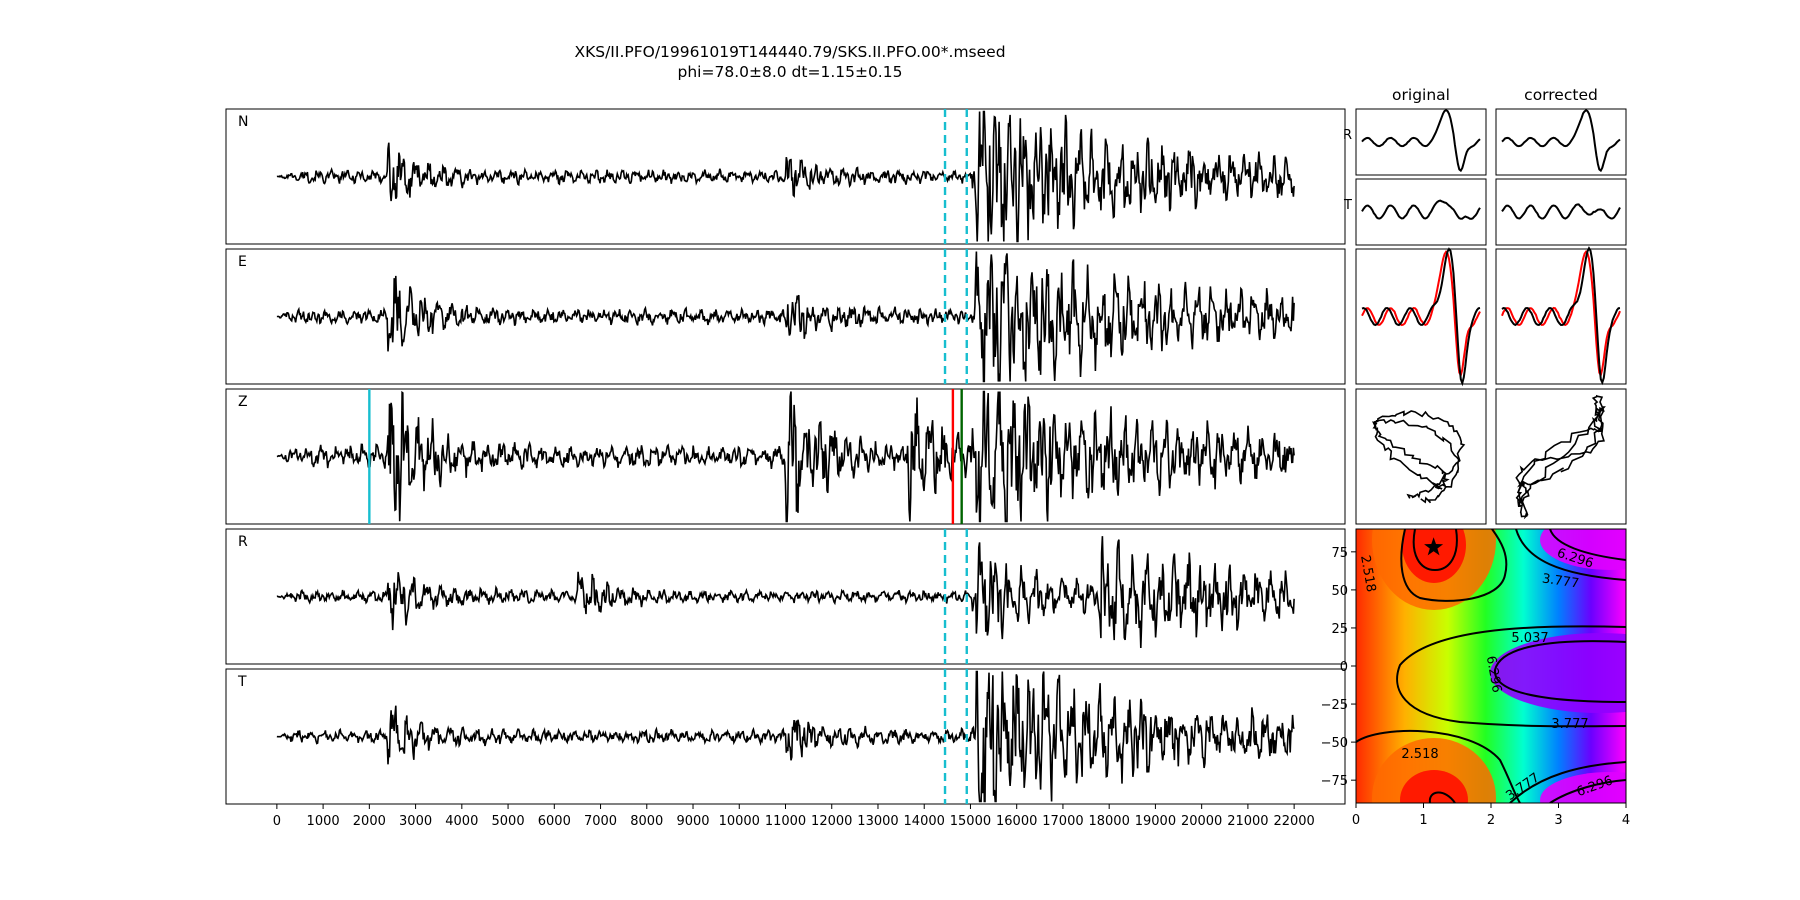 The height and width of the screenshot is (900, 1800). Describe the element at coordinates (1155, 821) in the screenshot. I see `x-tick-label: 19000` at that location.